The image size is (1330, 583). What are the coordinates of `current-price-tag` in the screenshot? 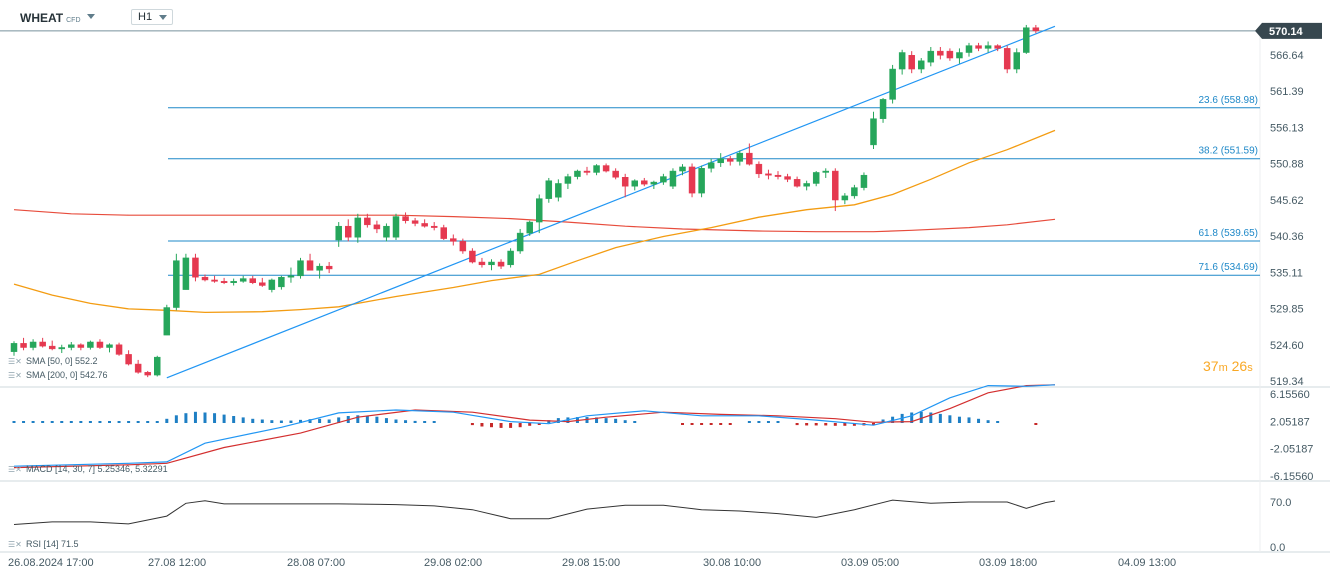 It's located at (1292, 30).